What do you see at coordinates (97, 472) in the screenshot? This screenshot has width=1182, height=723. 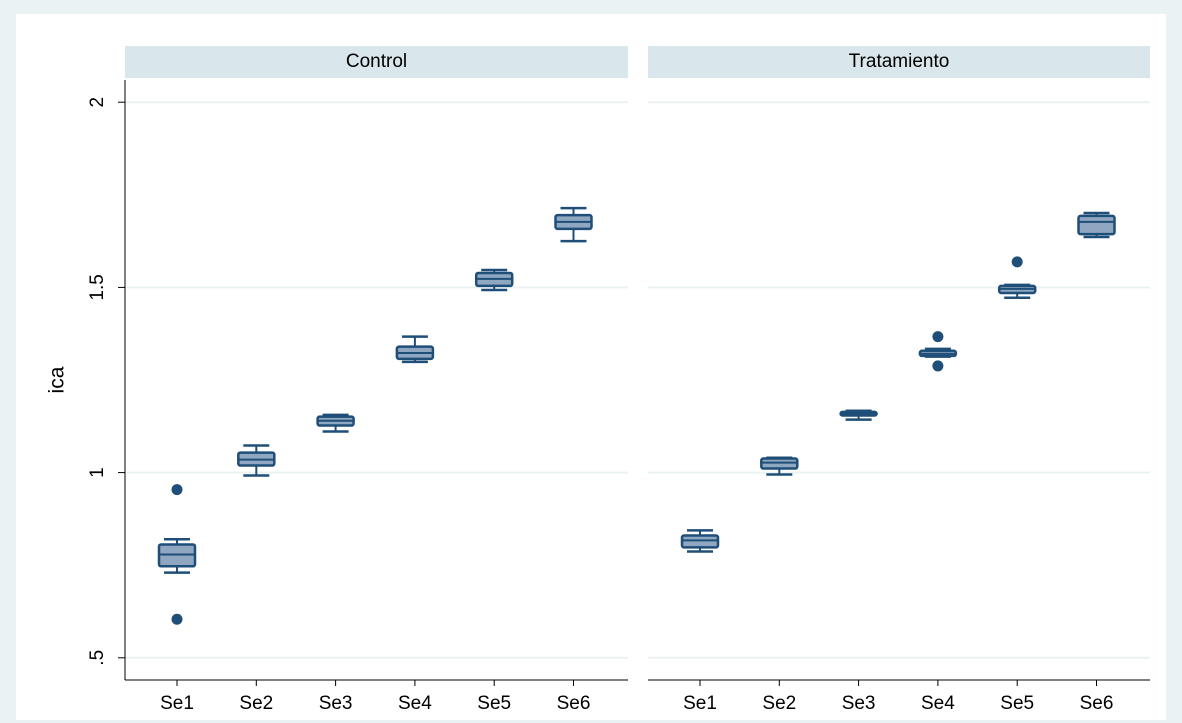 I see `y-tick-label: 1` at bounding box center [97, 472].